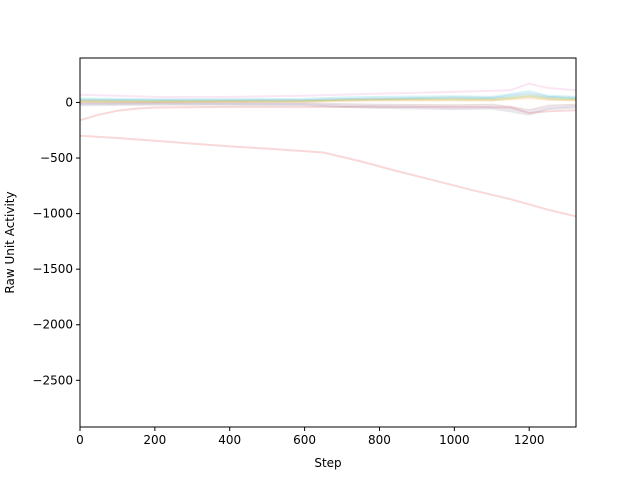 The height and width of the screenshot is (480, 640). I want to click on x-tick-label-0: 0, so click(80, 440).